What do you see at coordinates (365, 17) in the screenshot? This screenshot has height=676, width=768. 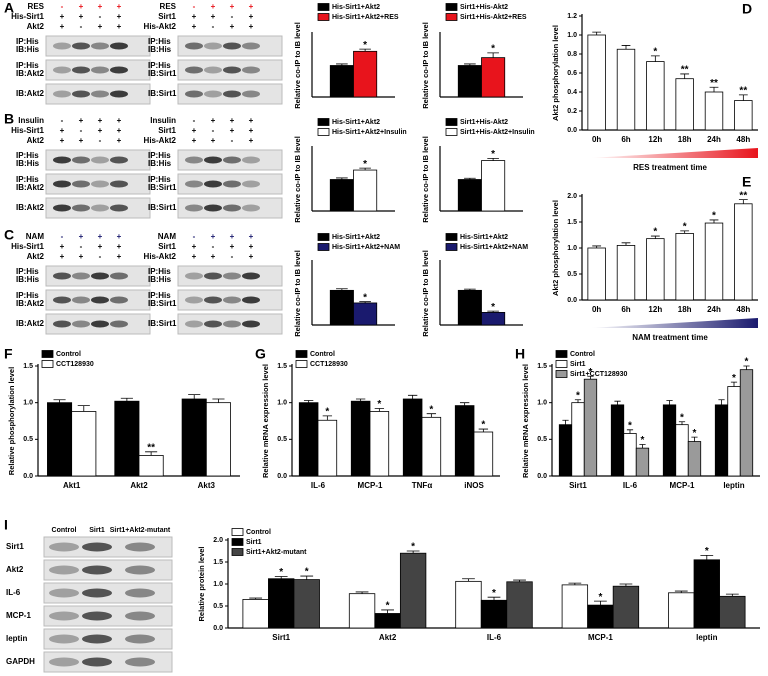 I see `legend-label: His-Sirt1+Akt2+RES` at bounding box center [365, 17].